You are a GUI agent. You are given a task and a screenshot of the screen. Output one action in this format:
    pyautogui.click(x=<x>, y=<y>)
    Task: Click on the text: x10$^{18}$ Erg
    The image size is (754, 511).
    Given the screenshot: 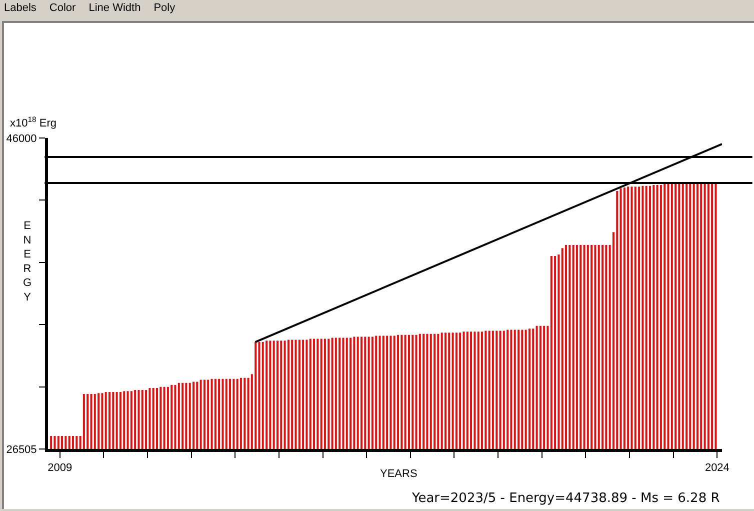 What is the action you would take?
    pyautogui.click(x=33, y=122)
    